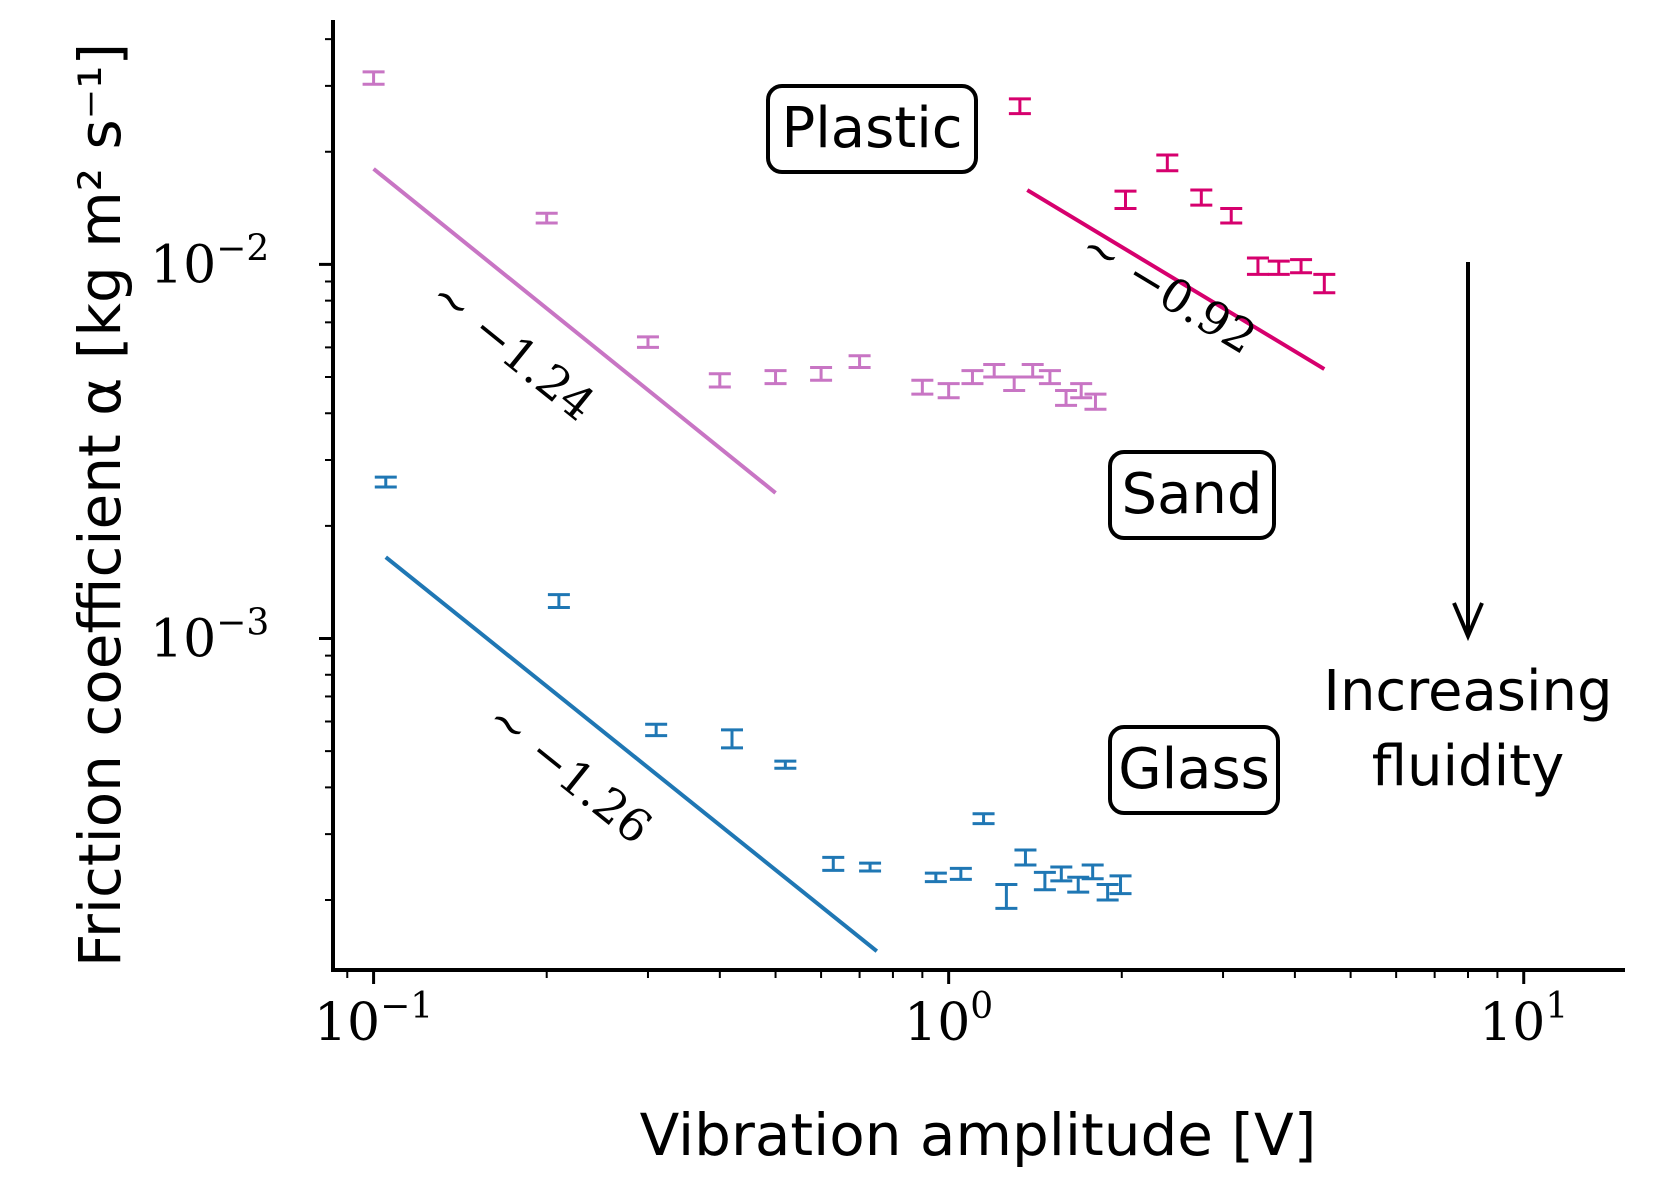  What do you see at coordinates (512, 350) in the screenshot?
I see `sand-slope-label: ∼ −1.24` at bounding box center [512, 350].